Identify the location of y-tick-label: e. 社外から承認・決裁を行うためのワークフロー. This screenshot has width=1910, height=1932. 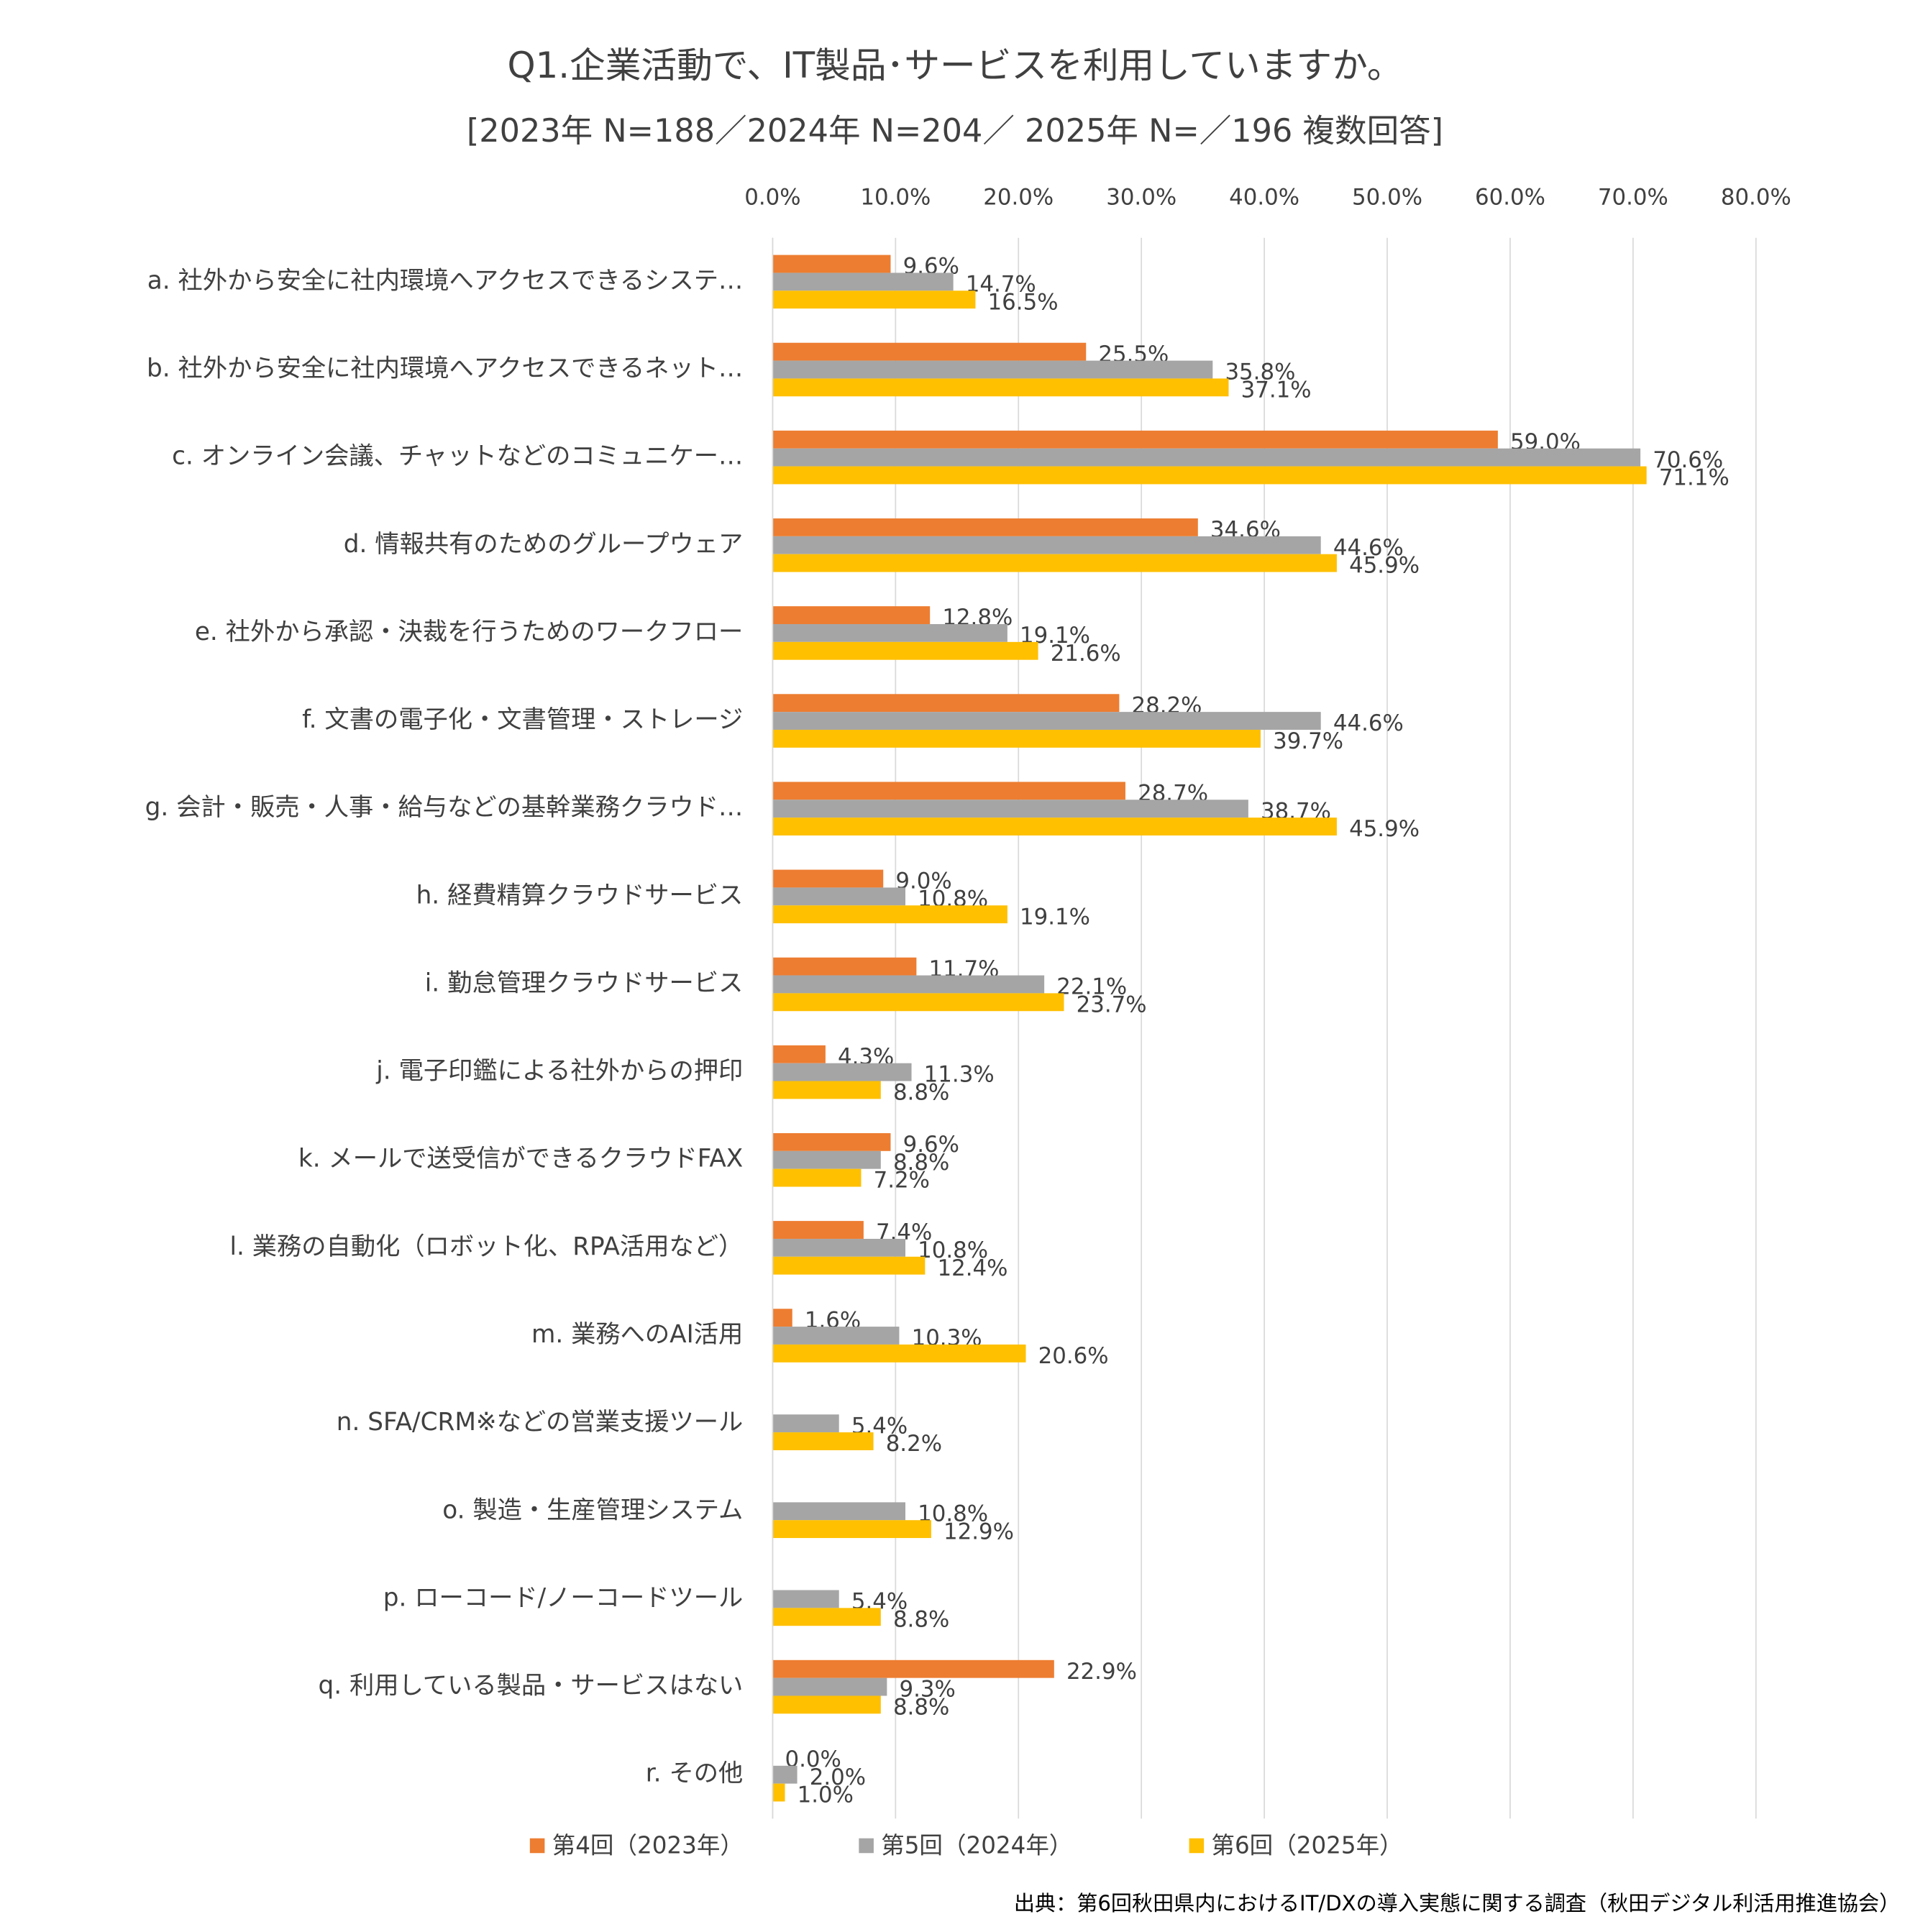
(469, 632).